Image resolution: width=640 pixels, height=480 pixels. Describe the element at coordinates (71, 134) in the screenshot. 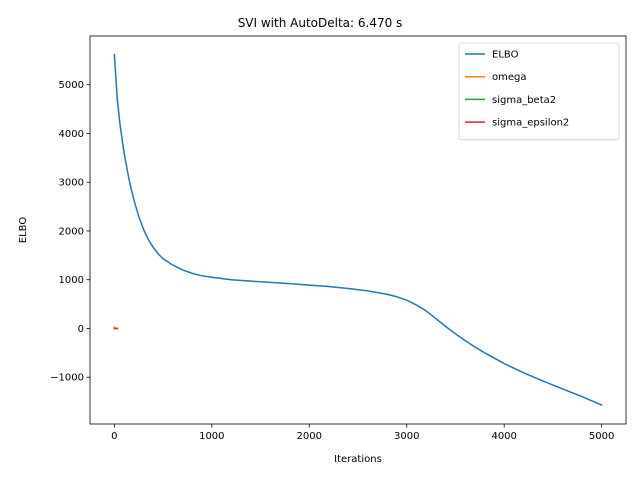

I see `y-tick-label: 4000` at that location.